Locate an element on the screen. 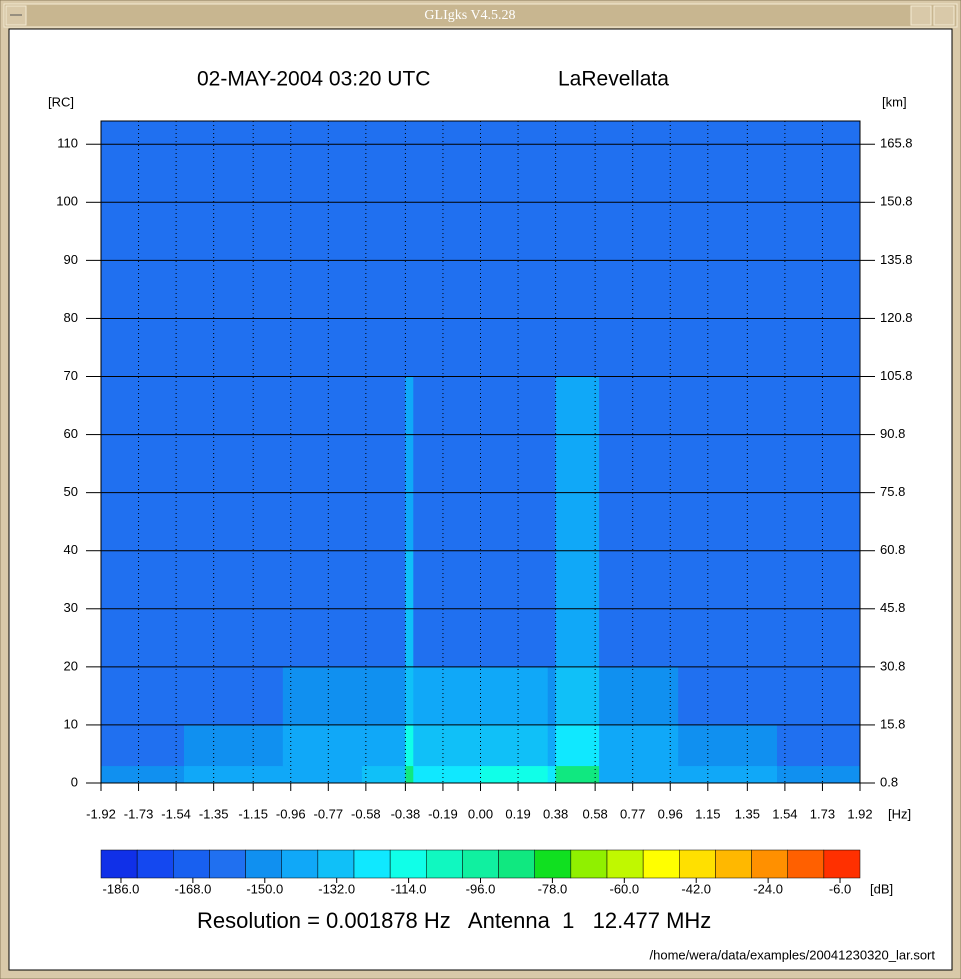 The width and height of the screenshot is (961, 979). y-axis-label: [RC] is located at coordinates (61, 101).